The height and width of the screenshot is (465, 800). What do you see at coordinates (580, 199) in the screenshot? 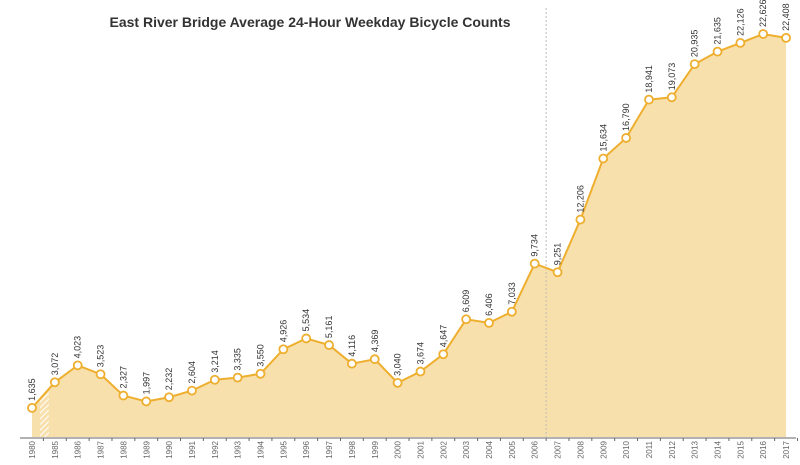
I see `data-label: 12,206` at bounding box center [580, 199].